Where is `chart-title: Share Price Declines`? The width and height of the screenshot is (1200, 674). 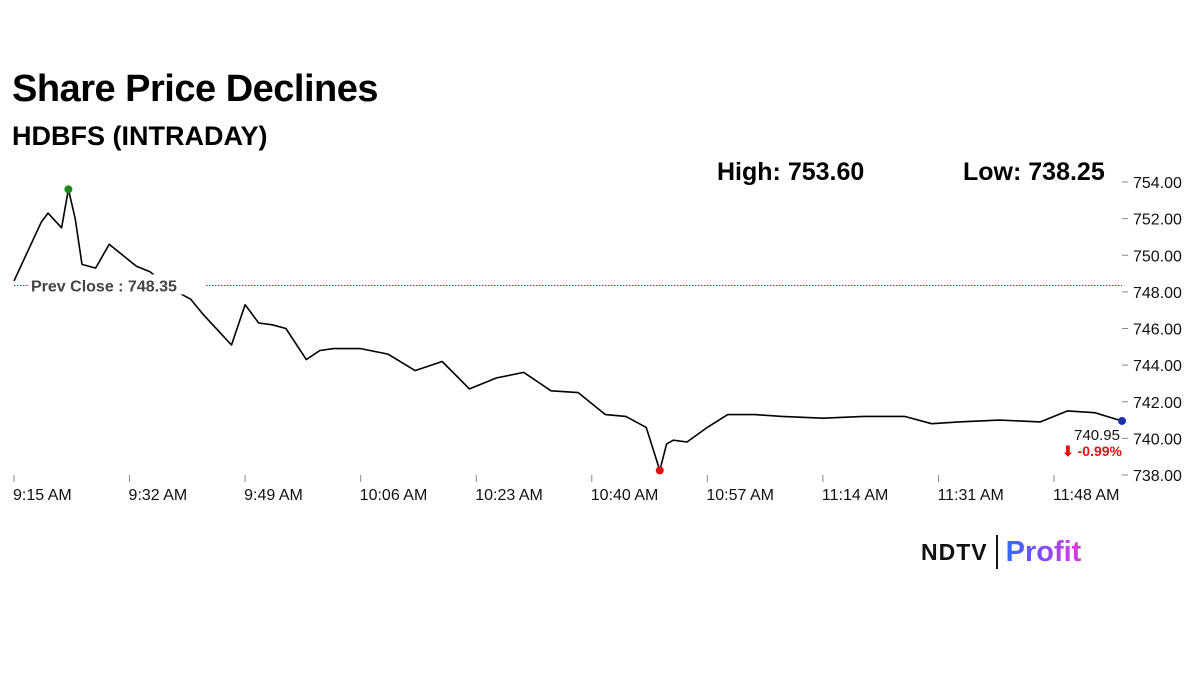 chart-title: Share Price Declines is located at coordinates (195, 89).